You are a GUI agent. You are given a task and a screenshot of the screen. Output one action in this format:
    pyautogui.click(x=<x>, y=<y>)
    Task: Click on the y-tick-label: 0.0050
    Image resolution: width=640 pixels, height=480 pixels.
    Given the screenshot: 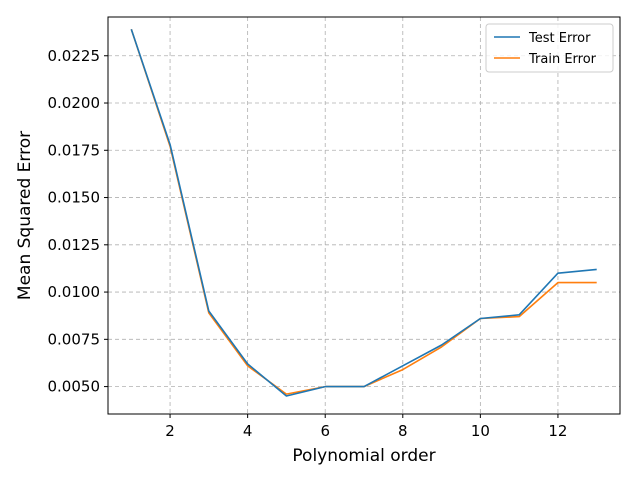 What is the action you would take?
    pyautogui.click(x=74, y=387)
    